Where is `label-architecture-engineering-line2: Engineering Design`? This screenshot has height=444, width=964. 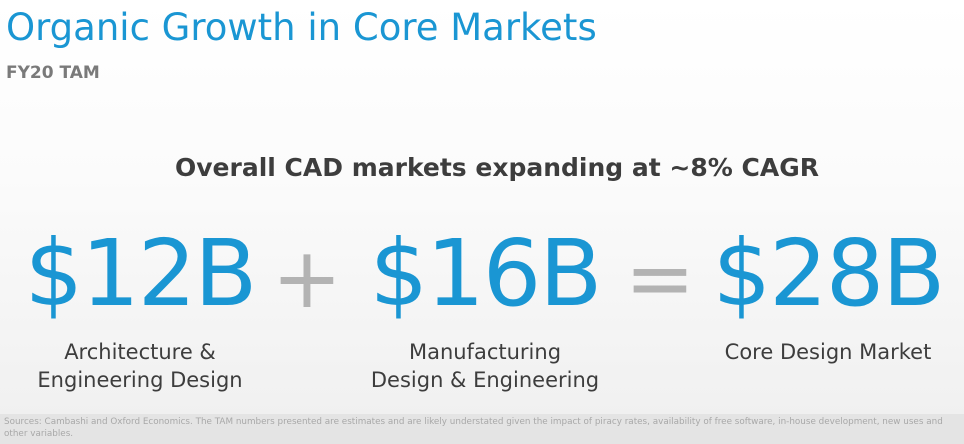 label-architecture-engineering-line2: Engineering Design is located at coordinates (140, 380).